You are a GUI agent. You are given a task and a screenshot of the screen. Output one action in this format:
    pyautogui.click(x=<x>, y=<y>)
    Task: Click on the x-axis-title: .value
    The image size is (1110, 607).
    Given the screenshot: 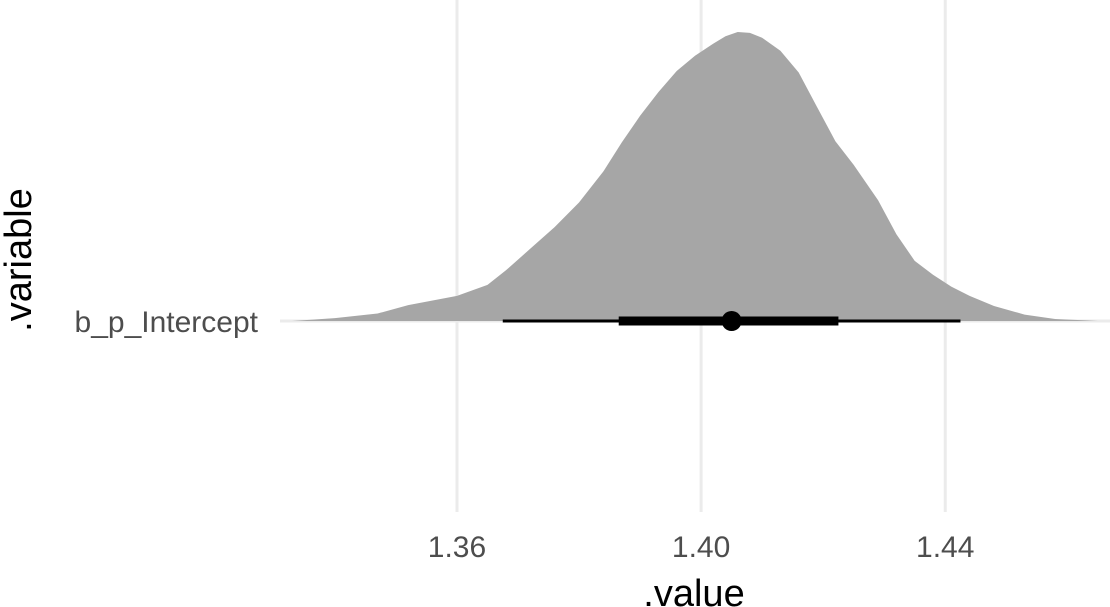 What is the action you would take?
    pyautogui.click(x=693, y=590)
    